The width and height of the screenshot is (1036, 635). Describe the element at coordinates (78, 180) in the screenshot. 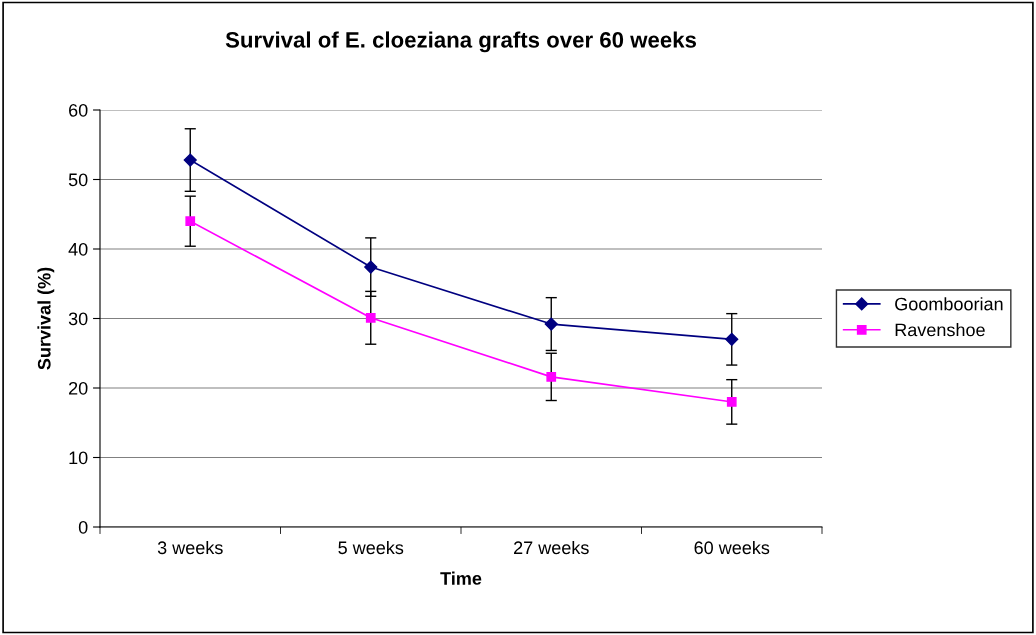

I see `y-tick-label: 50` at that location.